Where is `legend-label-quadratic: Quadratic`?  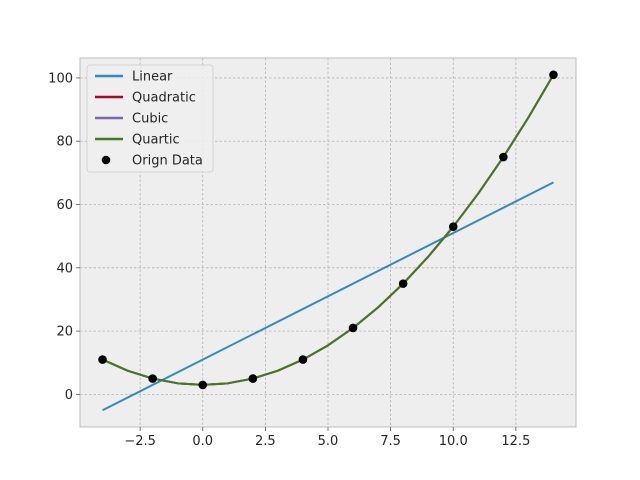 legend-label-quadratic: Quadratic is located at coordinates (164, 98).